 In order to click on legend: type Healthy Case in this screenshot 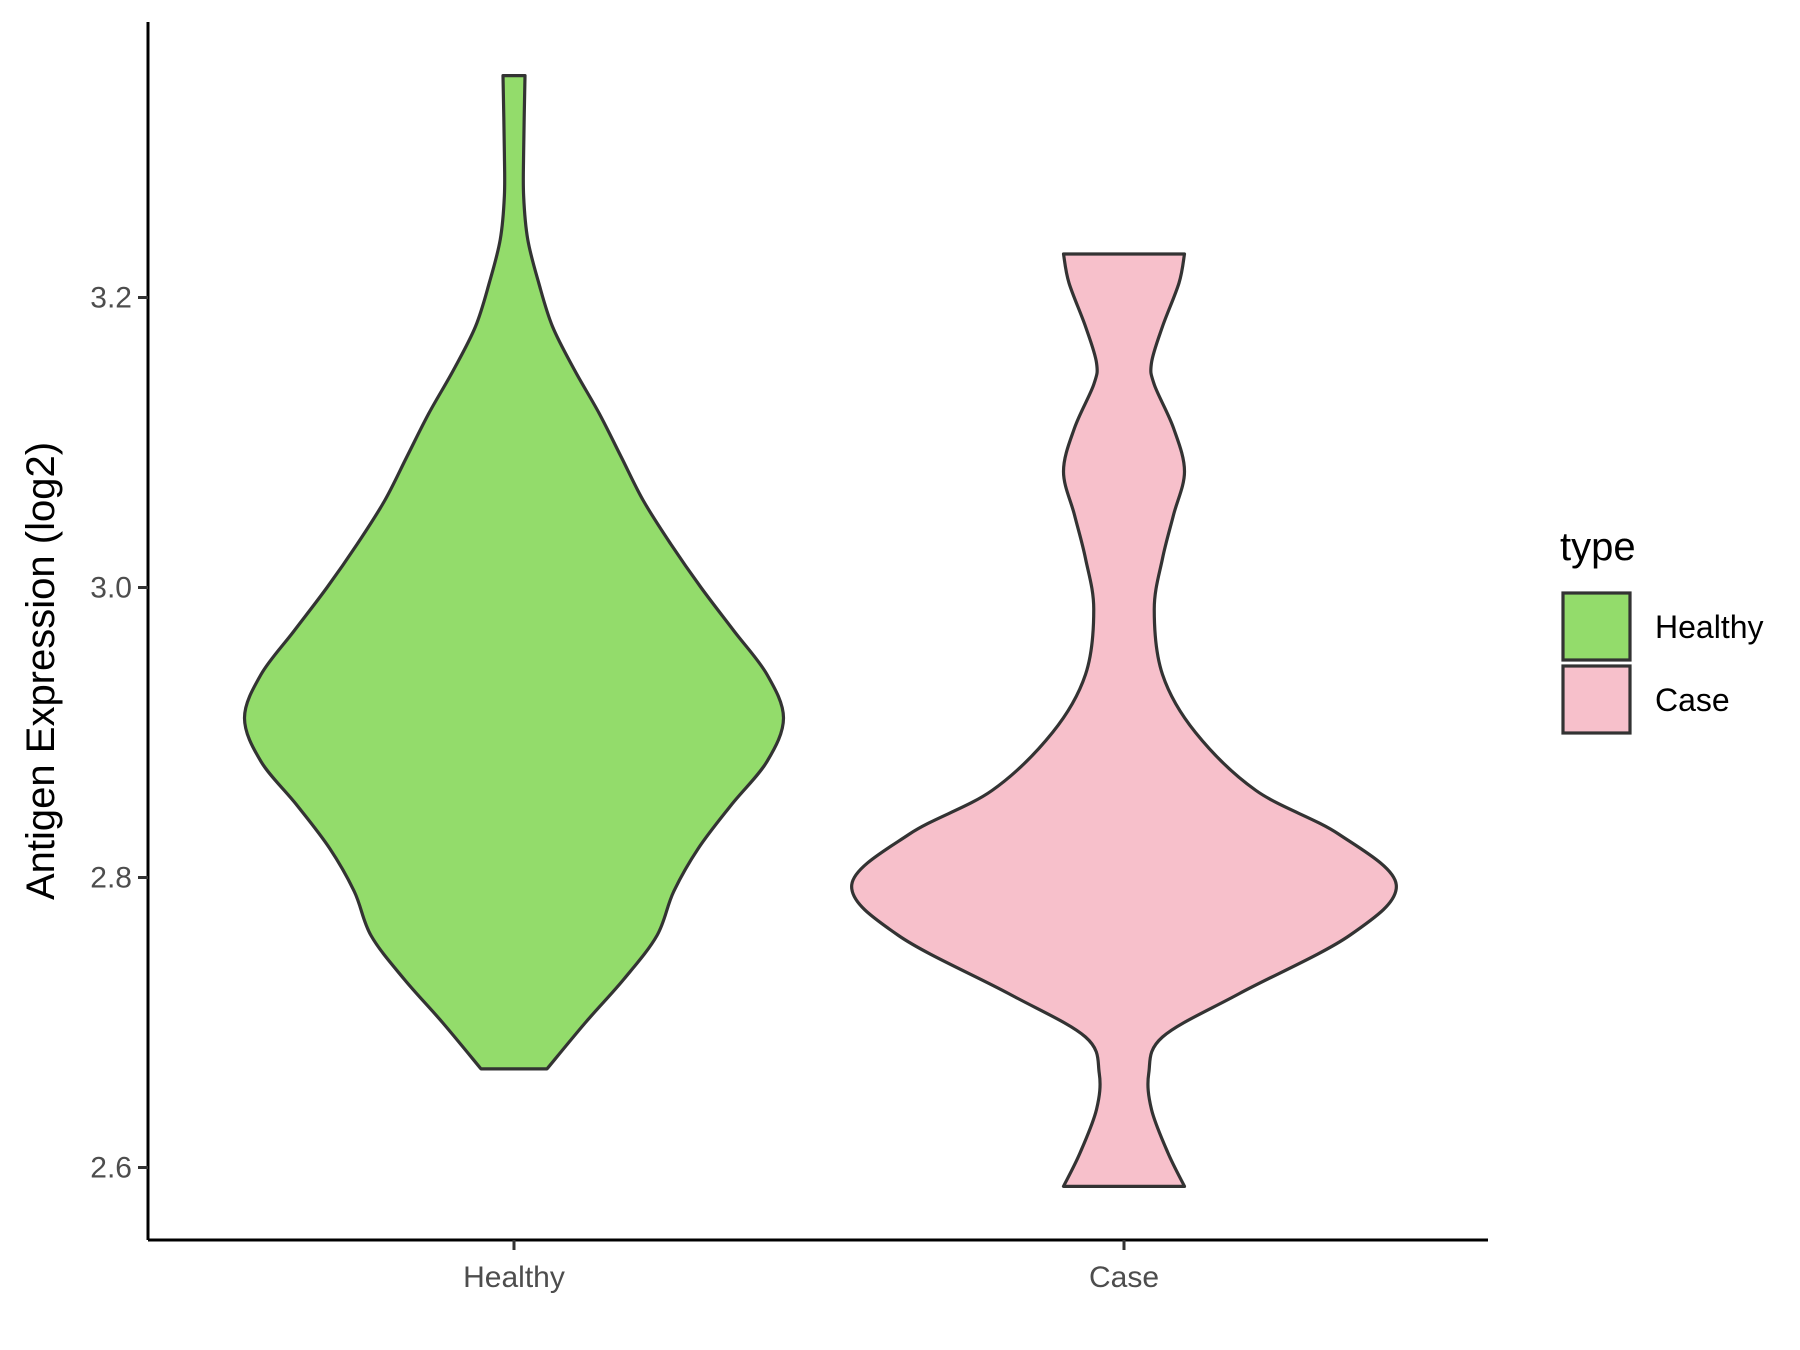, I will do `click(1662, 630)`.